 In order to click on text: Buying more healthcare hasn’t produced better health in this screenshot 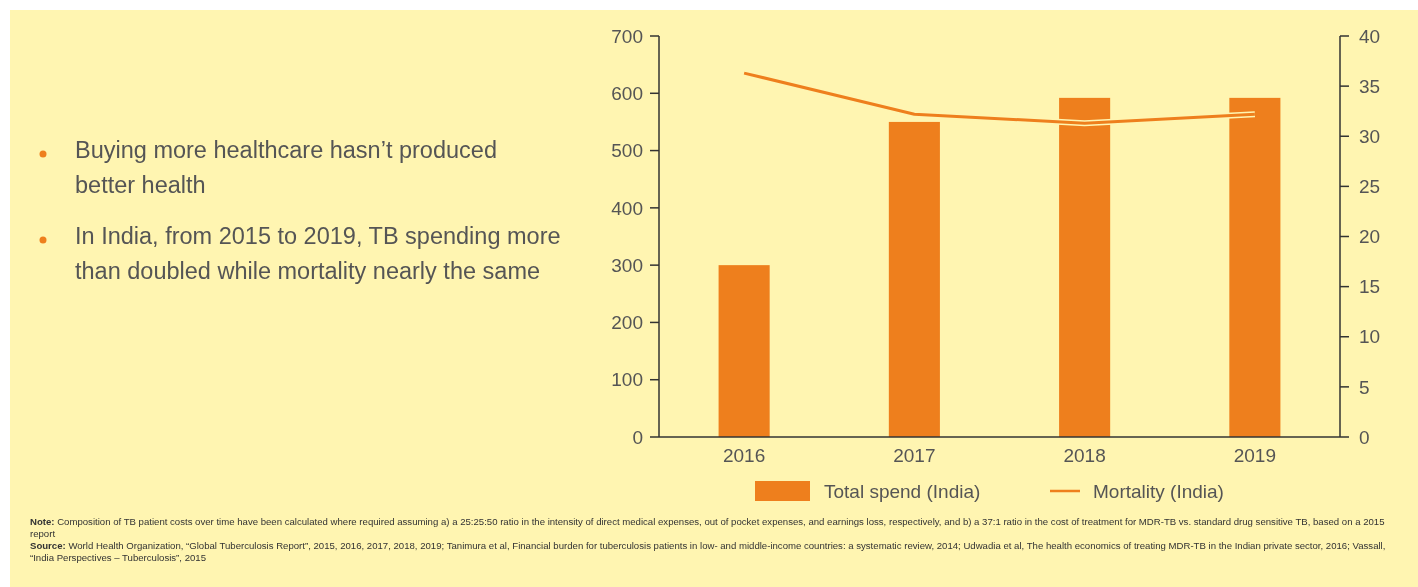, I will do `click(286, 168)`.